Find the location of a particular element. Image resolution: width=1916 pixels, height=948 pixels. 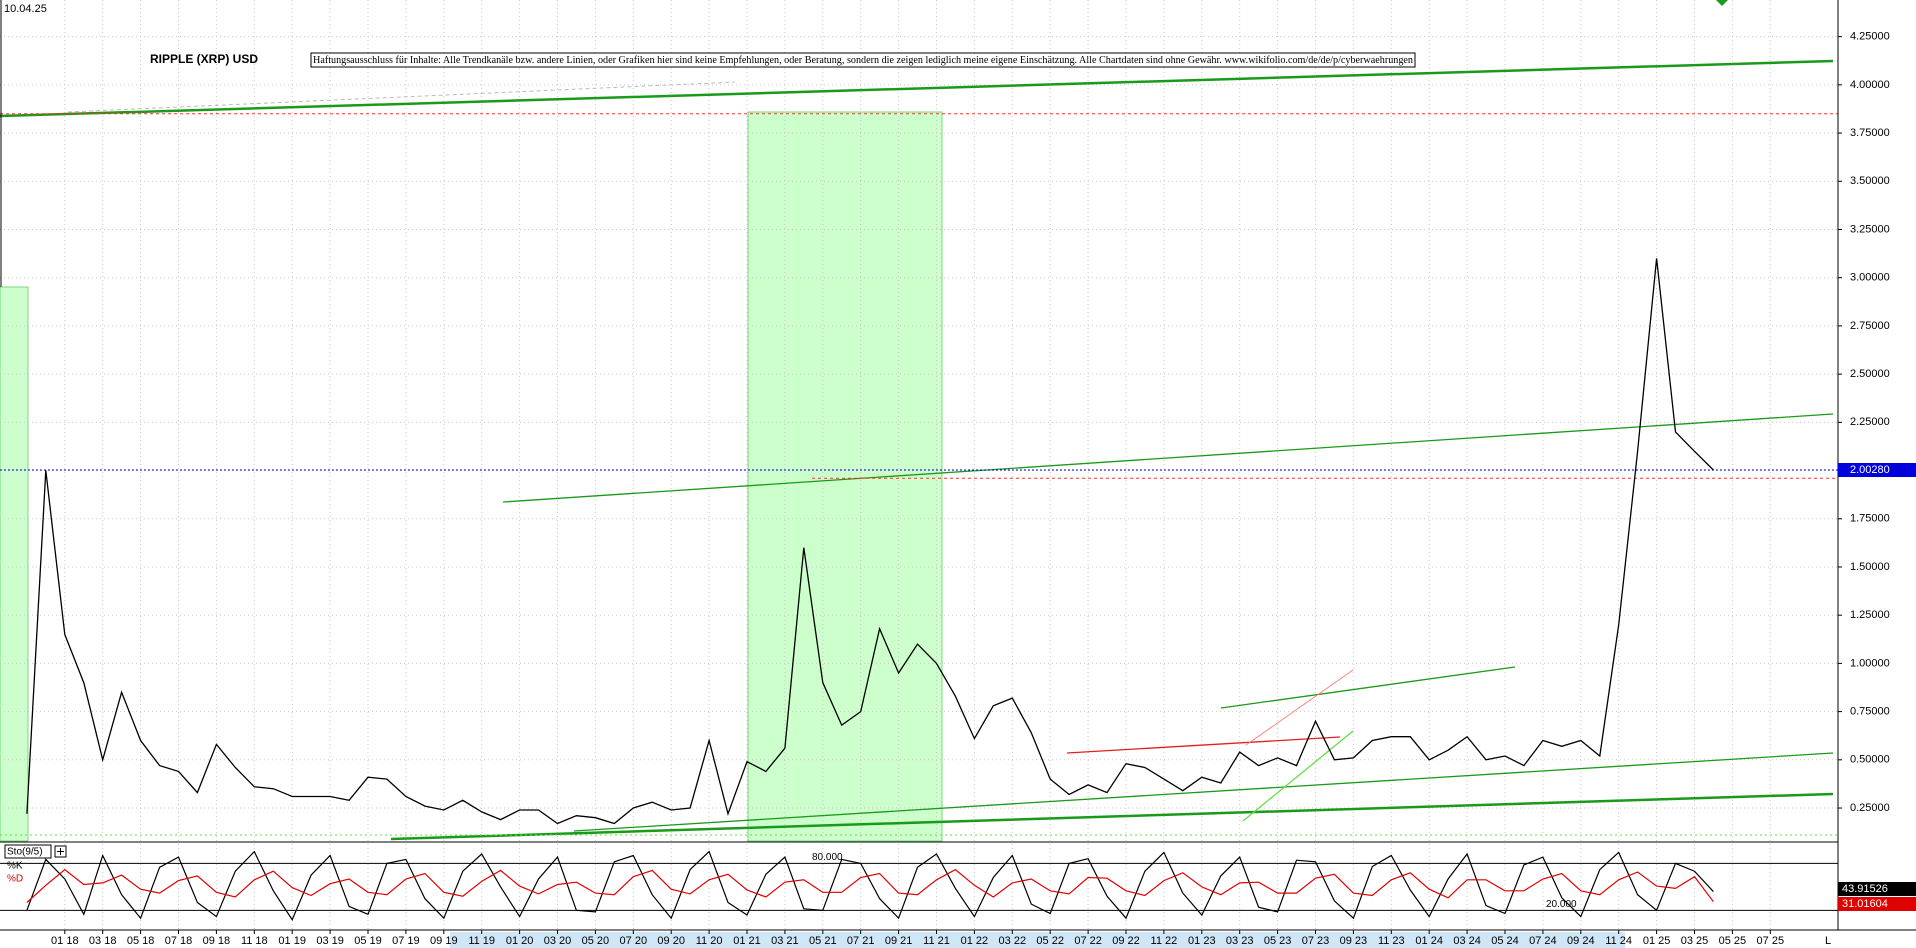

x-tick-label: 01 19 is located at coordinates (292, 941).